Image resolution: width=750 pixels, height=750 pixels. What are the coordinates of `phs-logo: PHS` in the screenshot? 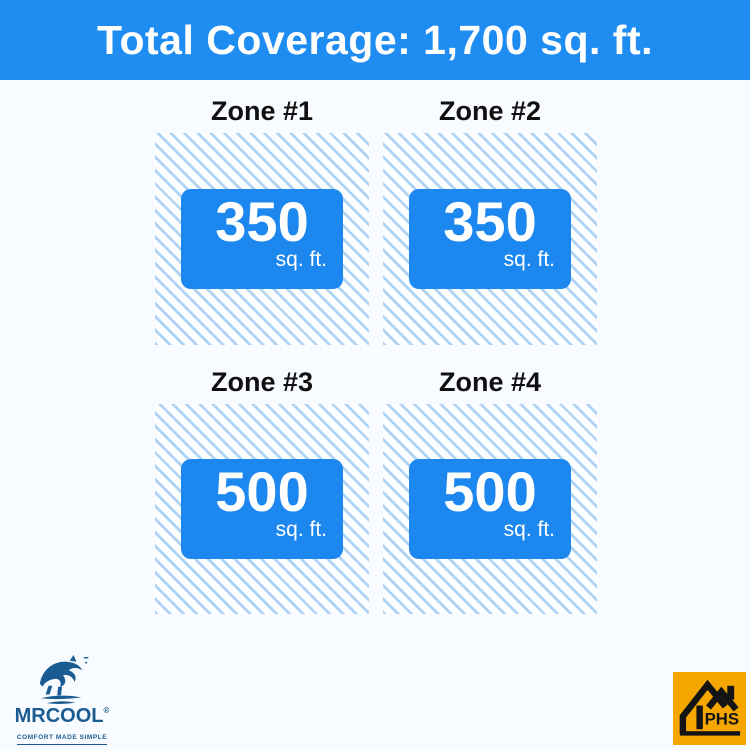 It's located at (709, 708).